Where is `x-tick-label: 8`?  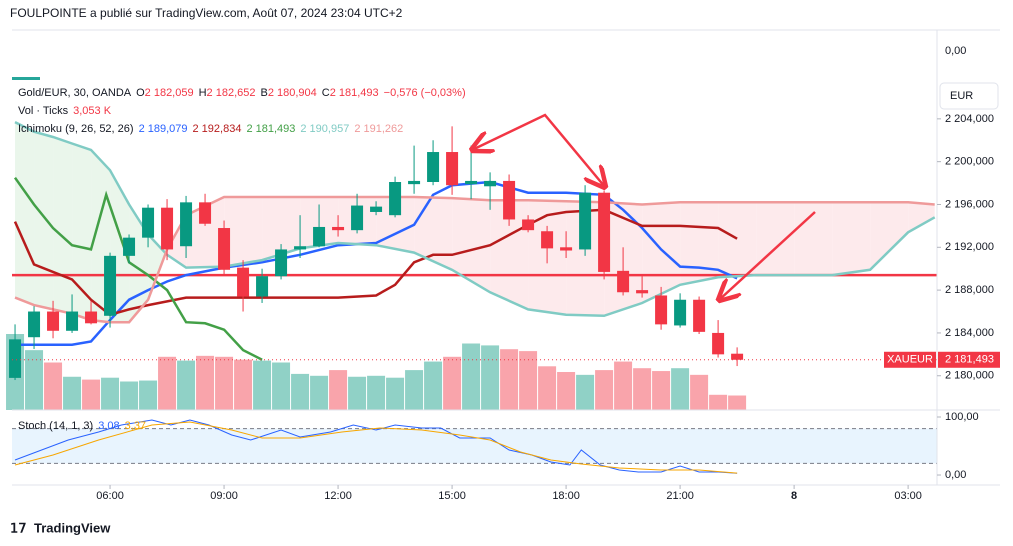
x-tick-label: 8 is located at coordinates (794, 496).